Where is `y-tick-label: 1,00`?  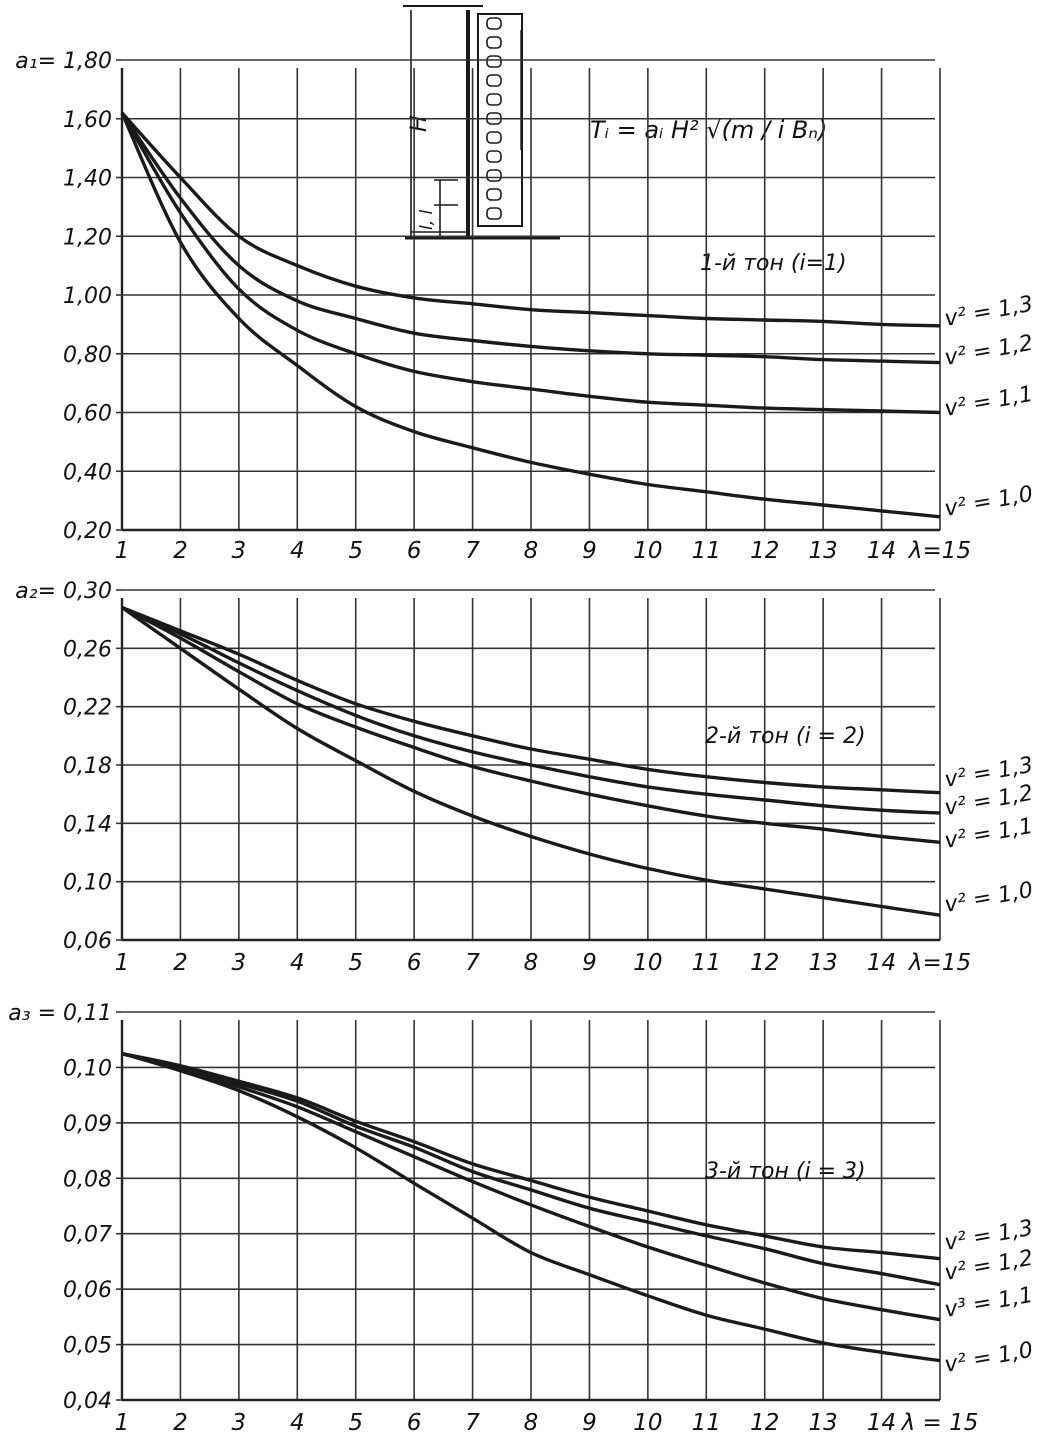 y-tick-label: 1,00 is located at coordinates (87, 296).